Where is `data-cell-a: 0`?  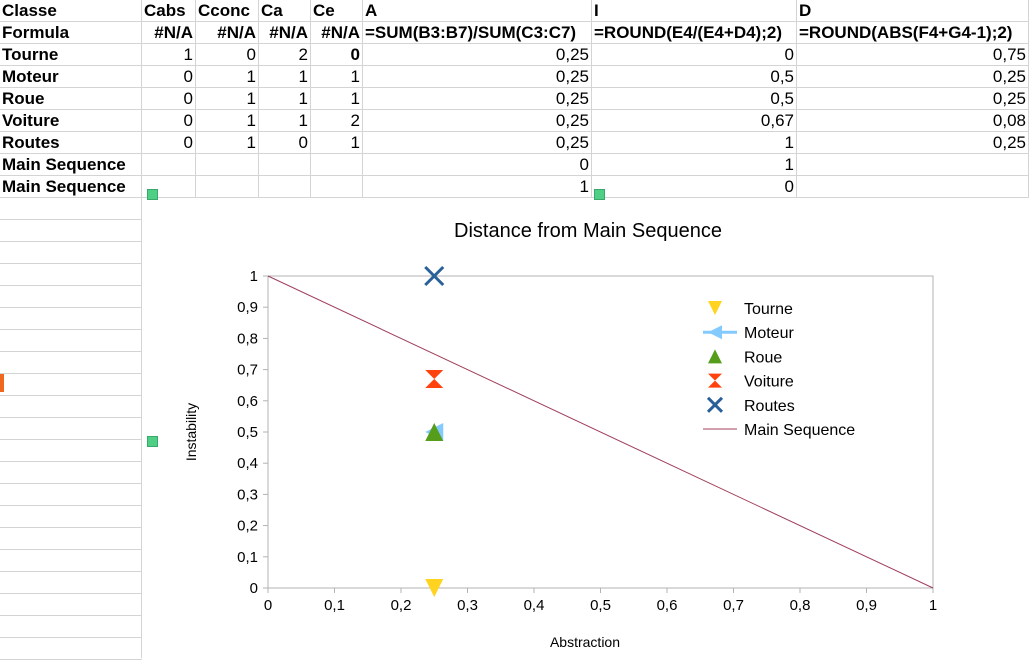
data-cell-a: 0 is located at coordinates (477, 165).